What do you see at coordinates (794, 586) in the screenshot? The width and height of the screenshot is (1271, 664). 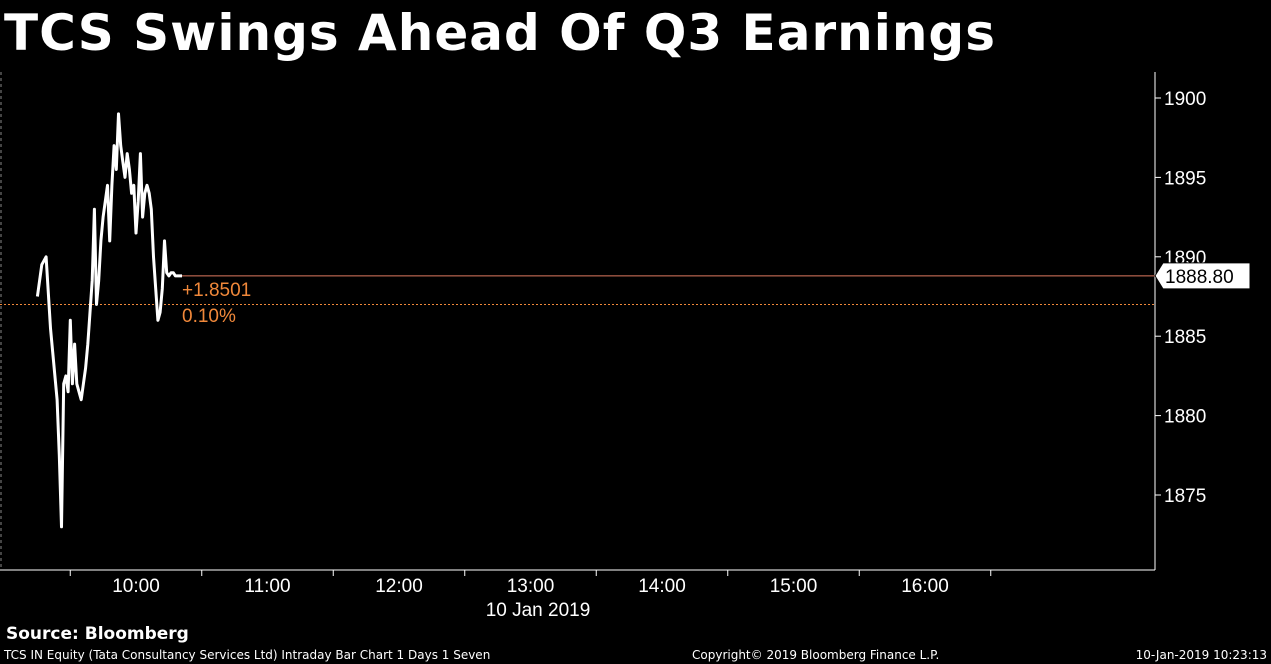 I see `x-tick-label: 15:00` at bounding box center [794, 586].